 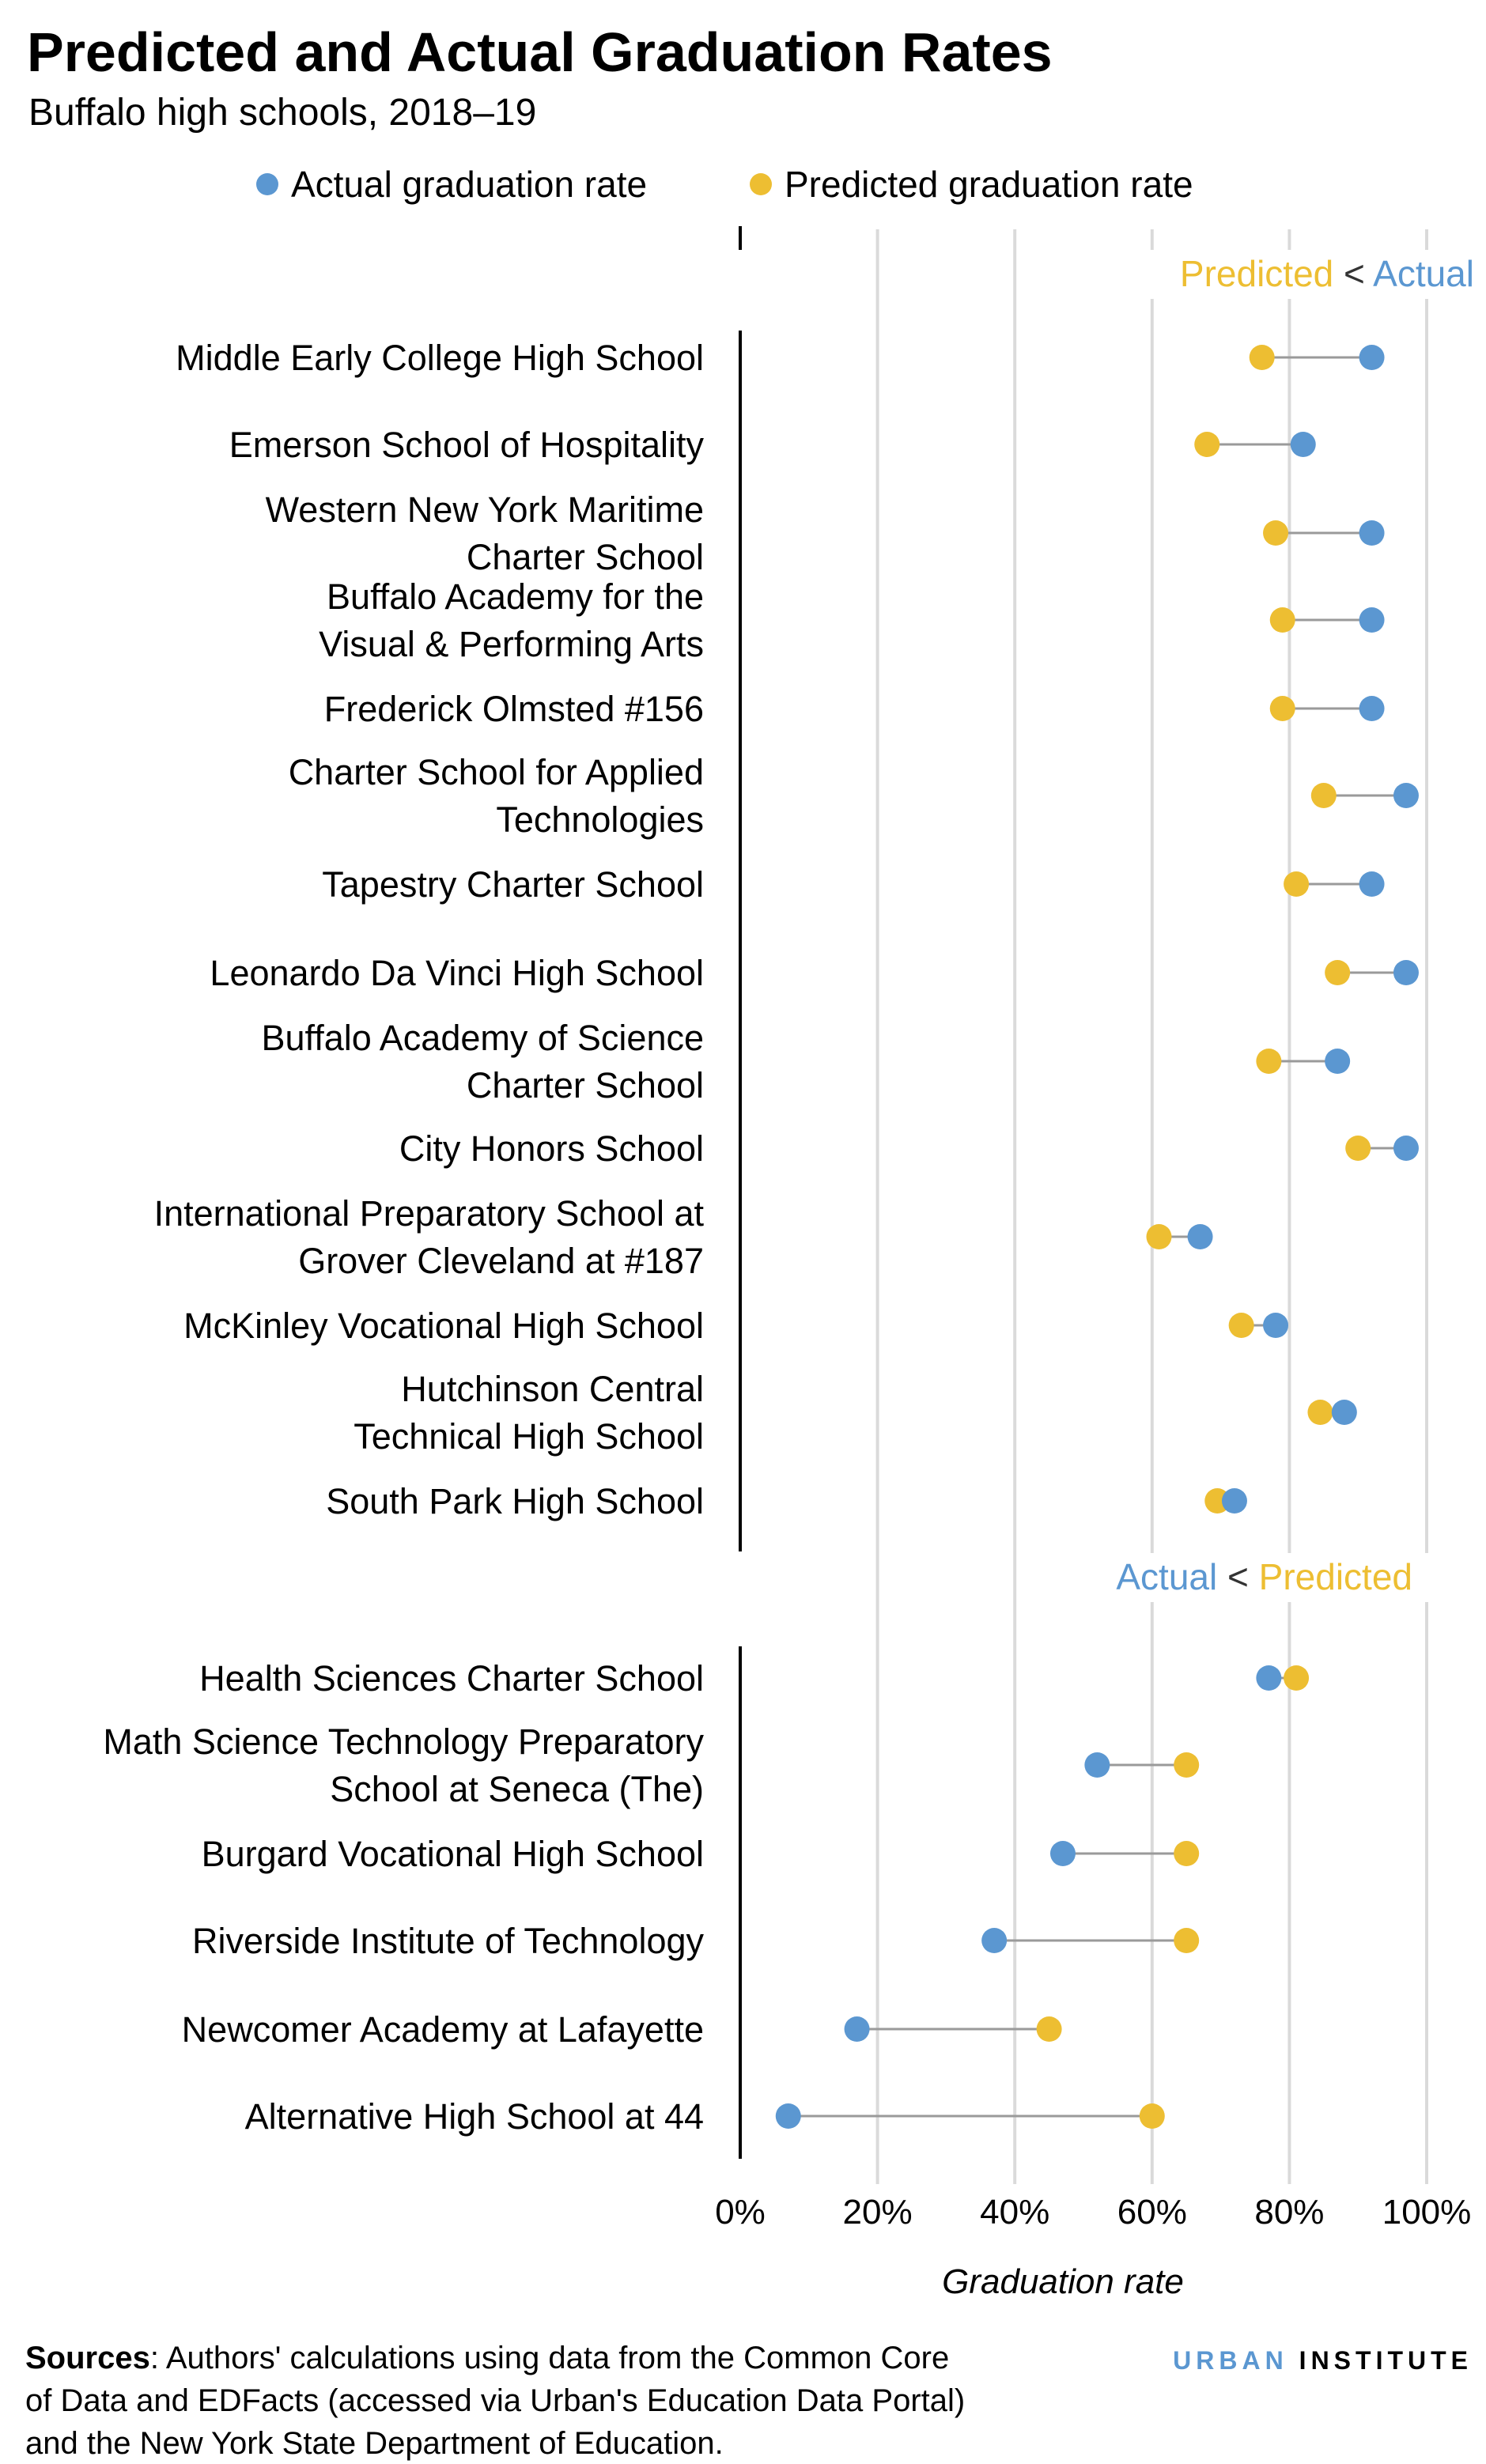 What do you see at coordinates (878, 2212) in the screenshot?
I see `x-tick-label: 20%` at bounding box center [878, 2212].